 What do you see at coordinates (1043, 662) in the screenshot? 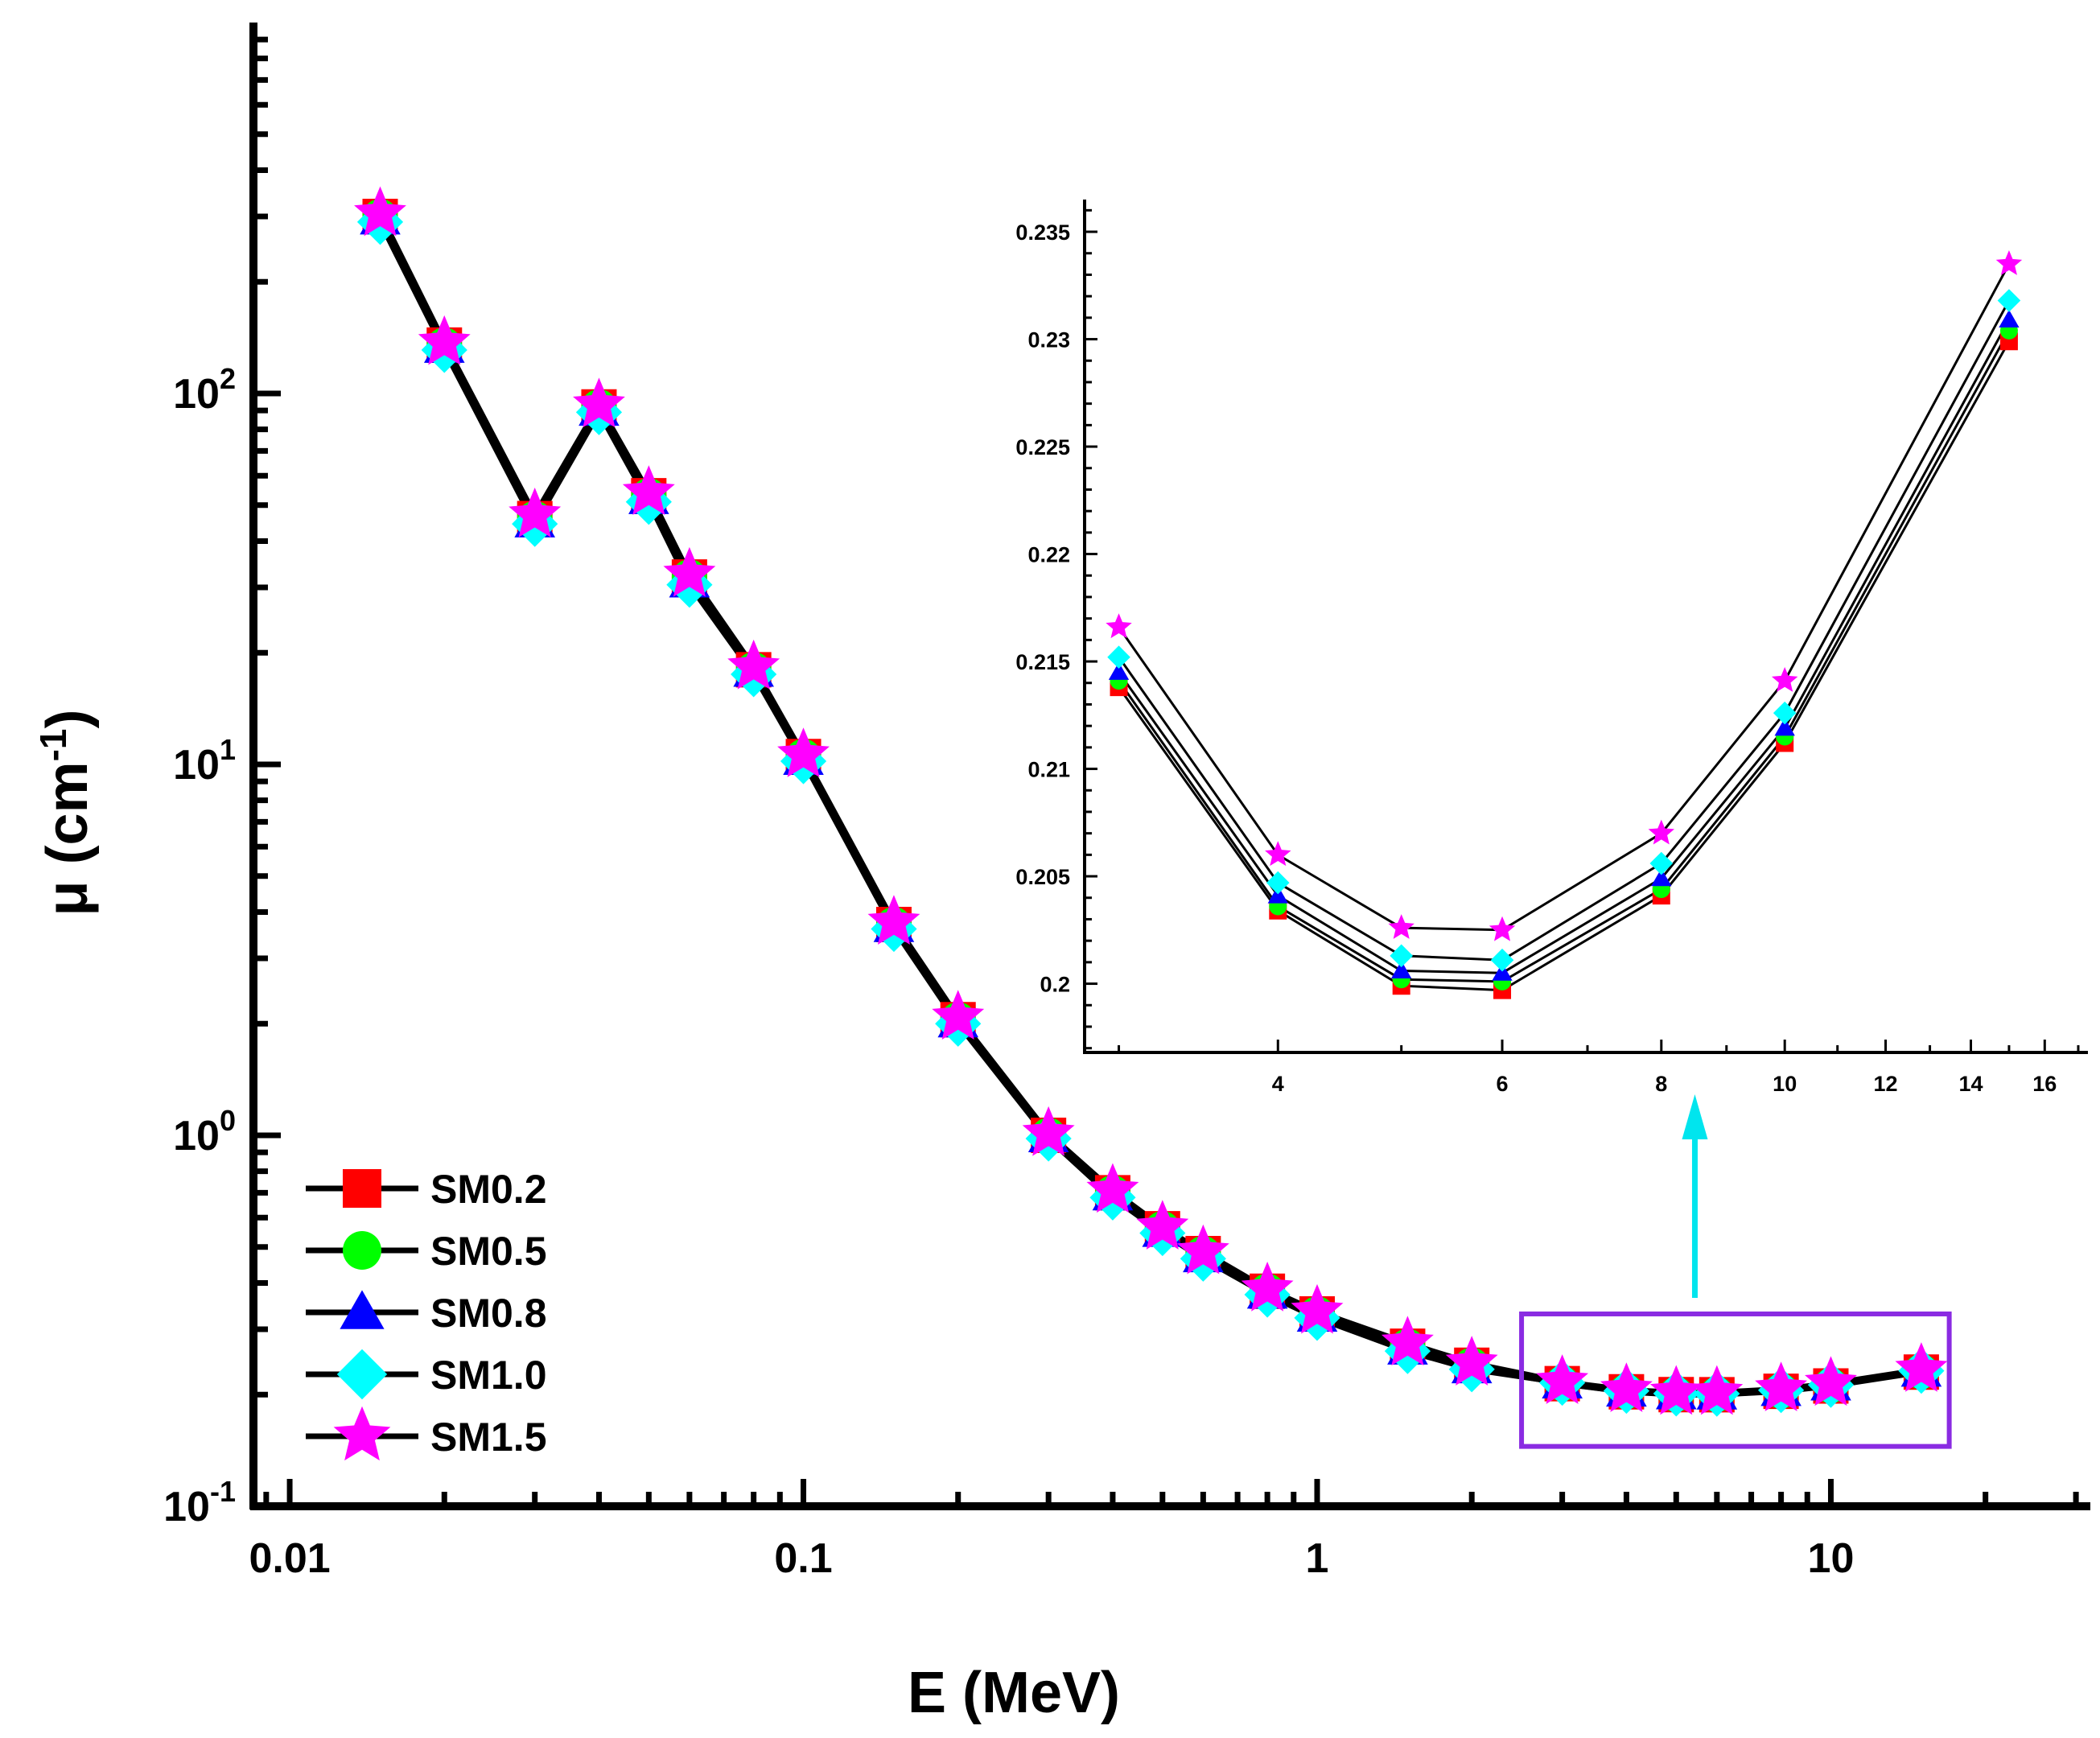
I see `inset-y-tick-label: 0.215` at bounding box center [1043, 662].